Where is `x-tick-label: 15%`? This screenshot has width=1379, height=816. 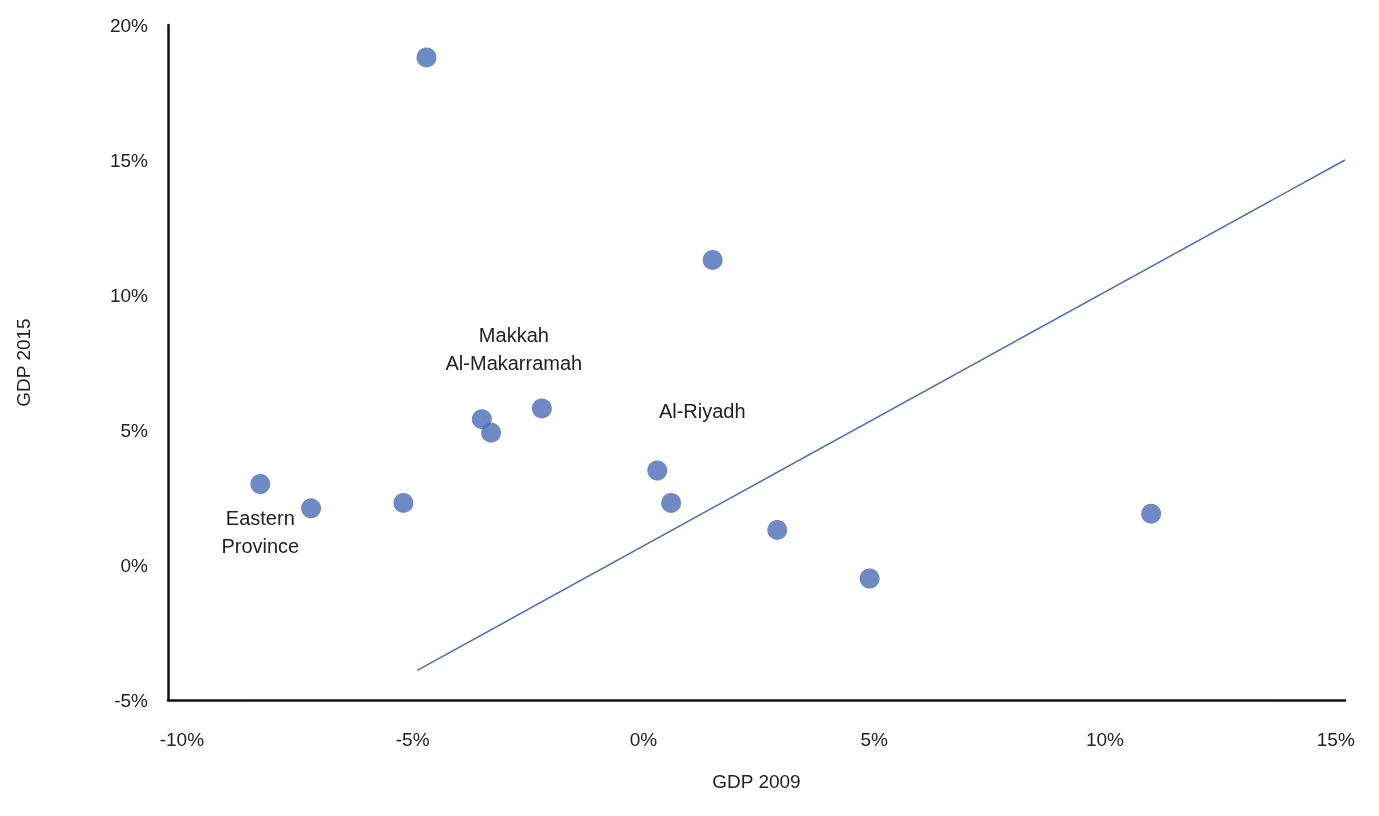 x-tick-label: 15% is located at coordinates (1335, 739).